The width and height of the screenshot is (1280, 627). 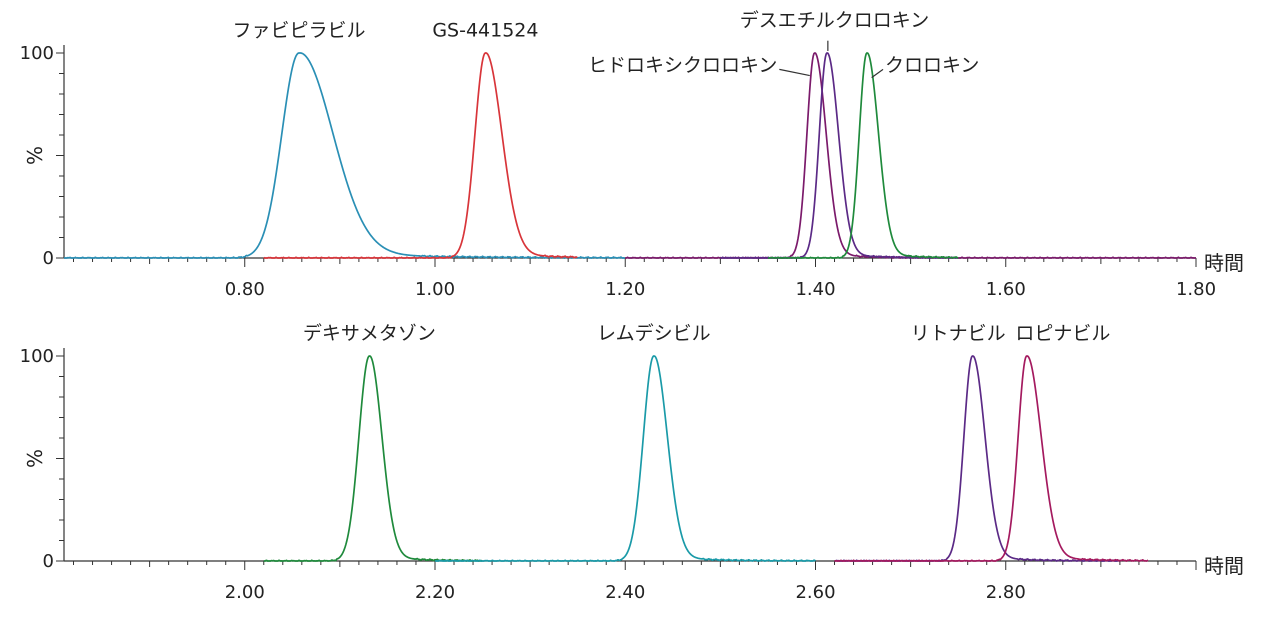 What do you see at coordinates (298, 31) in the screenshot?
I see `peak-label-1: ファビピラビル` at bounding box center [298, 31].